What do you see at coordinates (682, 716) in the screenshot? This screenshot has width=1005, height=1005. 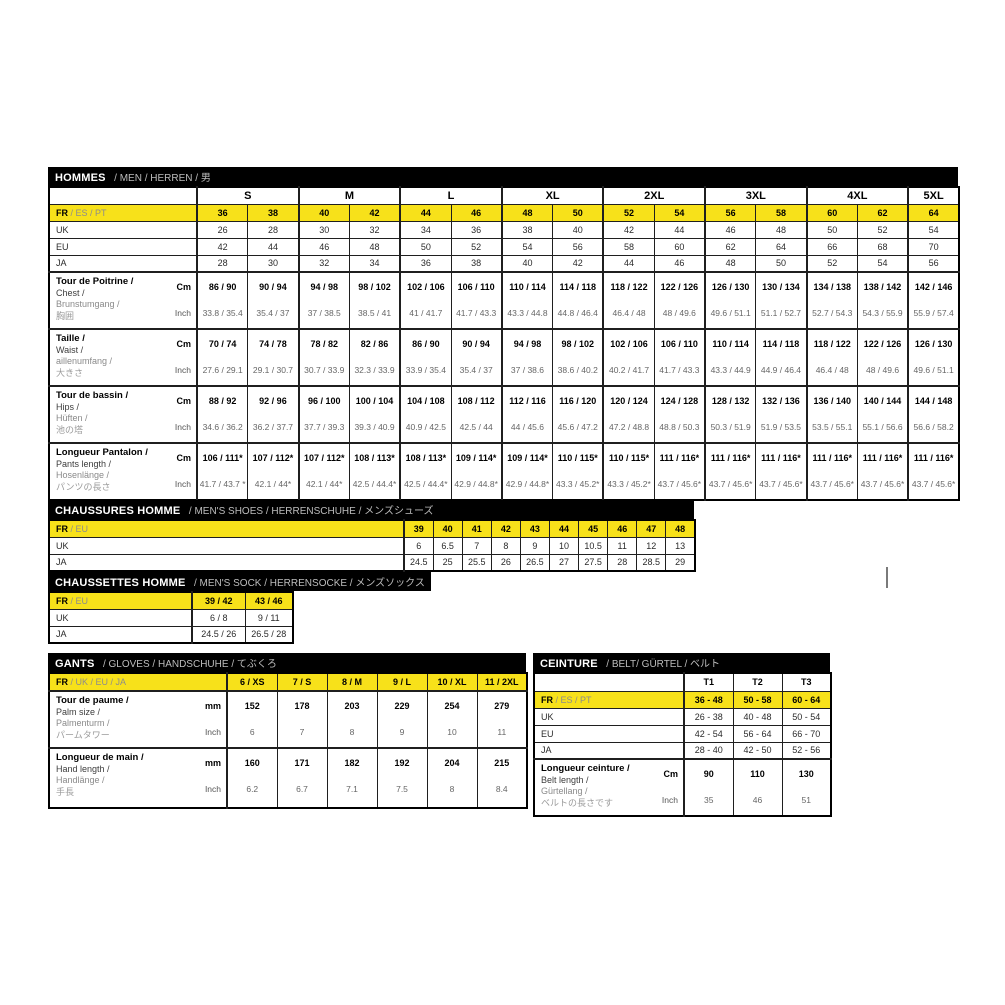 I see `uk-row: UK 26 - 38 40 - 48 50 - 54` at bounding box center [682, 716].